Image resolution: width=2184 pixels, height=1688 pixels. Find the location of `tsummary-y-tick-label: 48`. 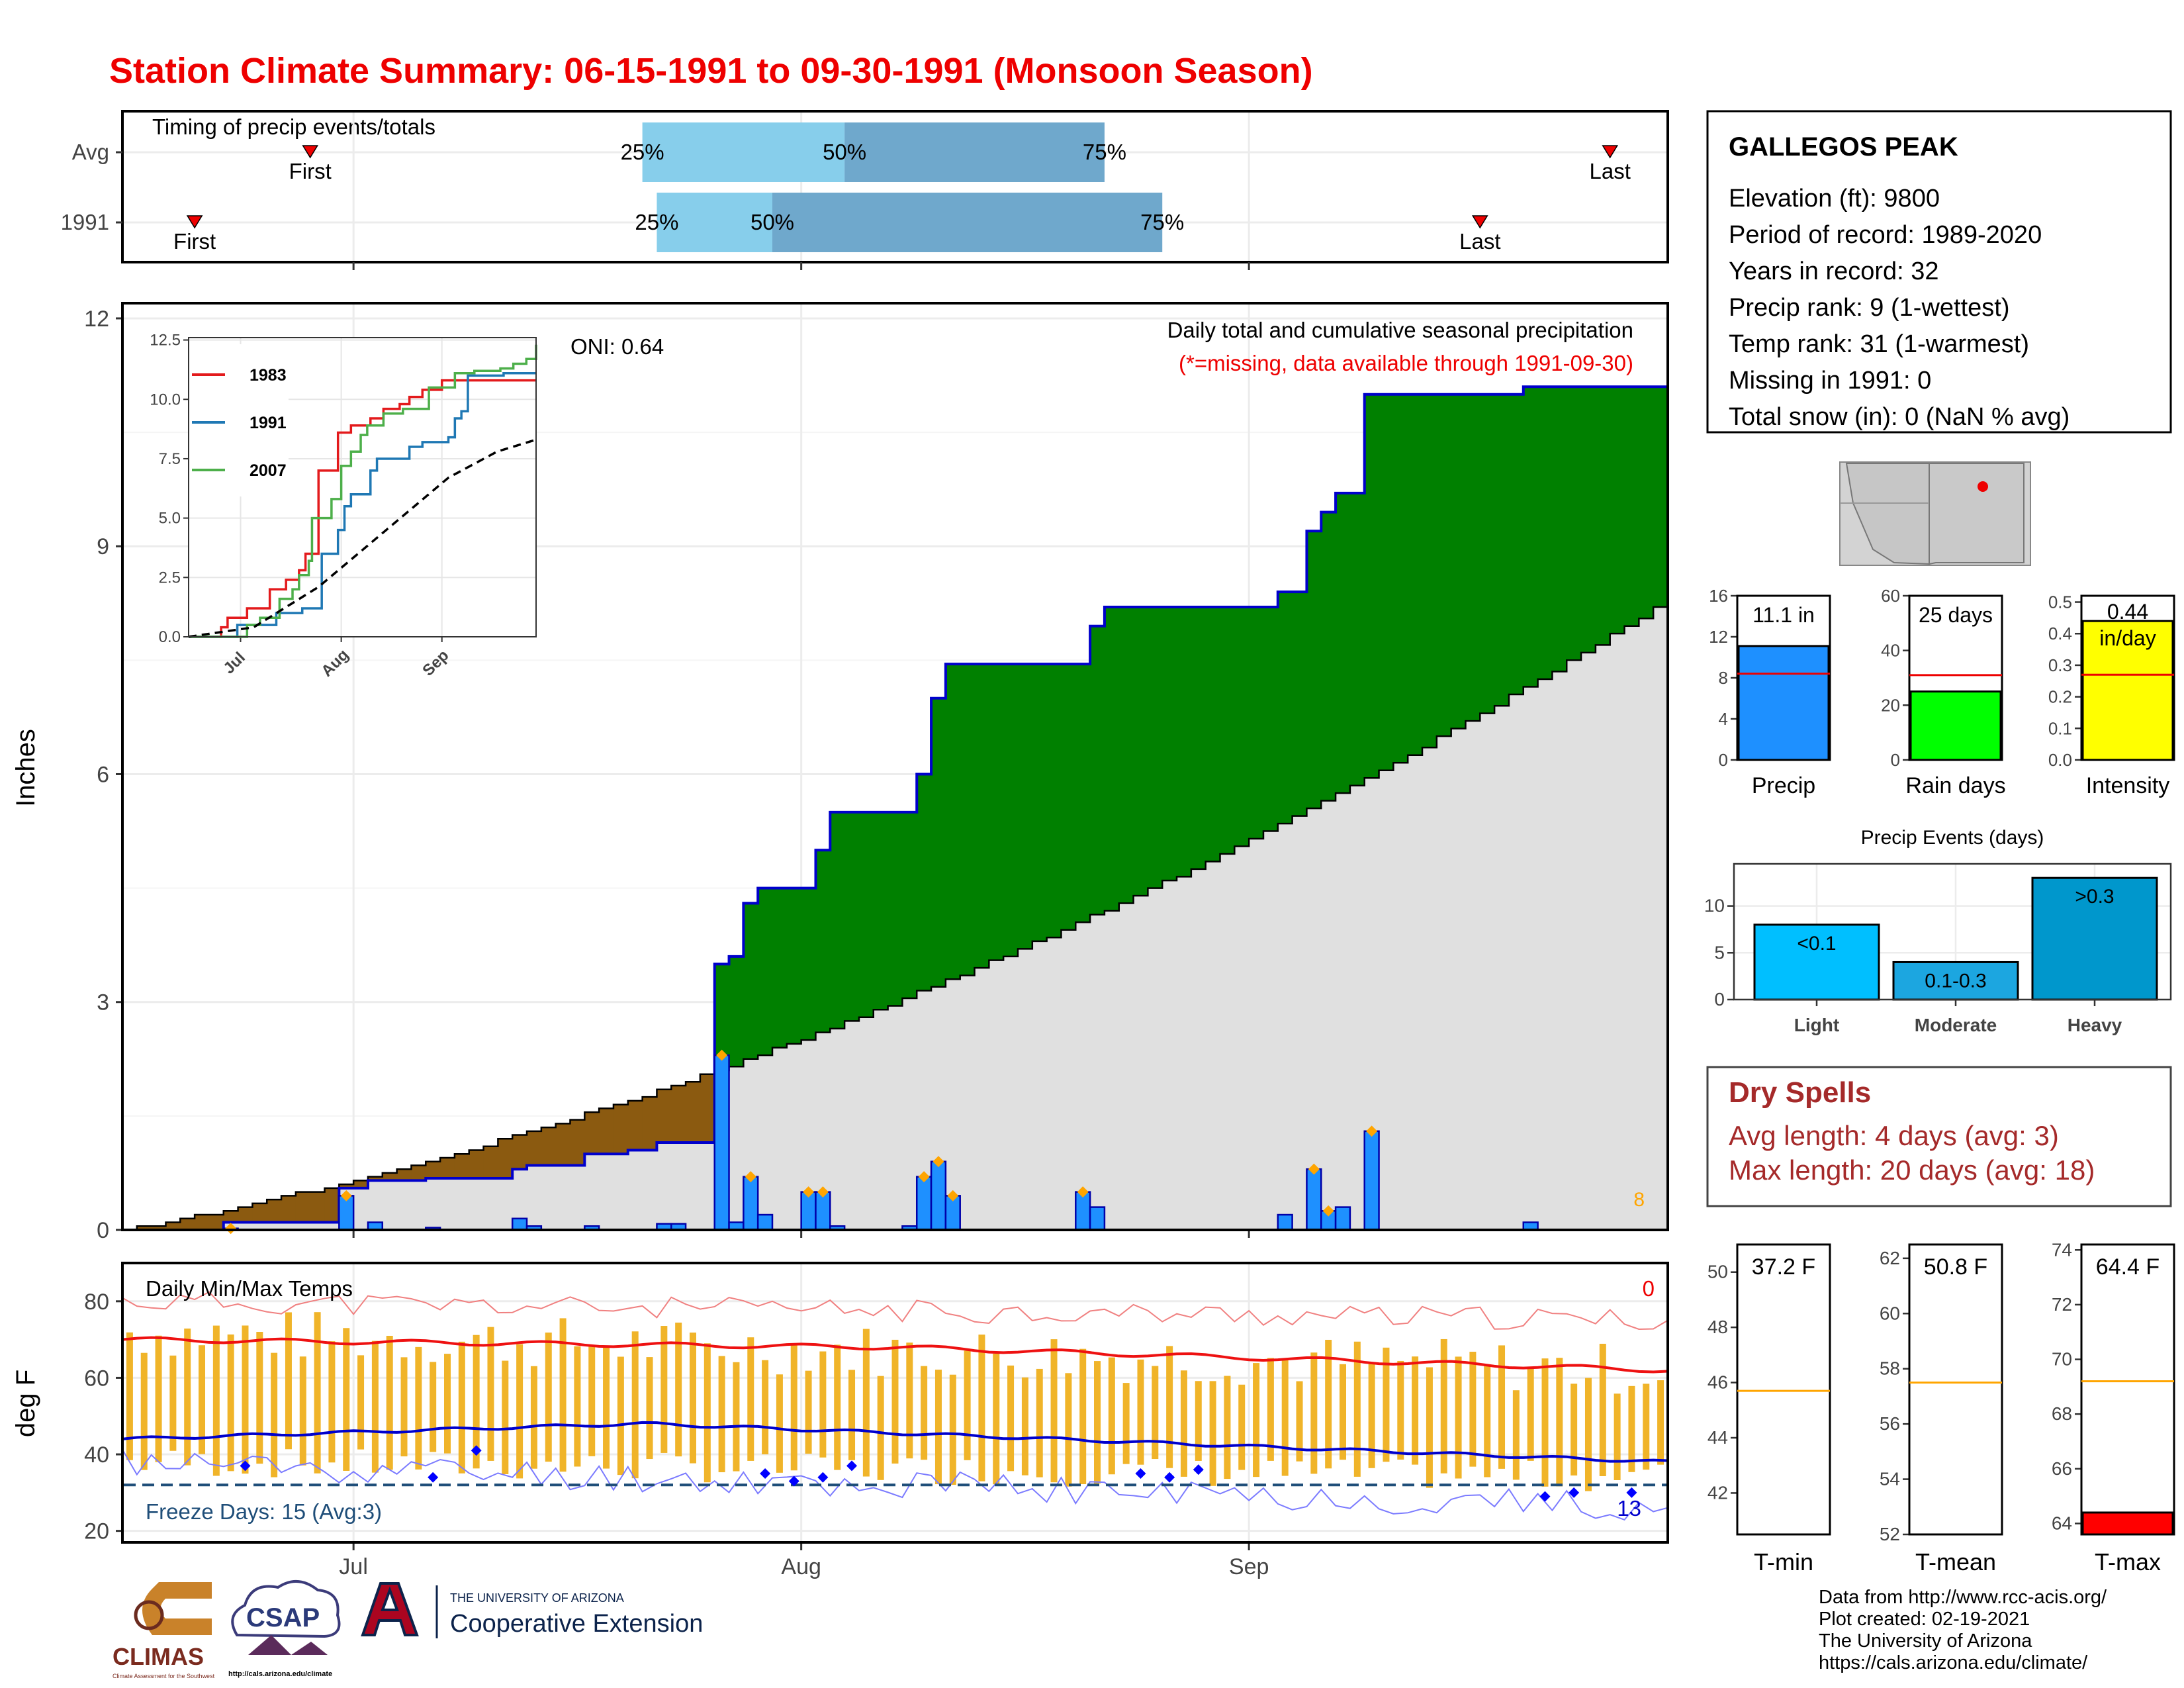

tsummary-y-tick-label: 48 is located at coordinates (1718, 1327).